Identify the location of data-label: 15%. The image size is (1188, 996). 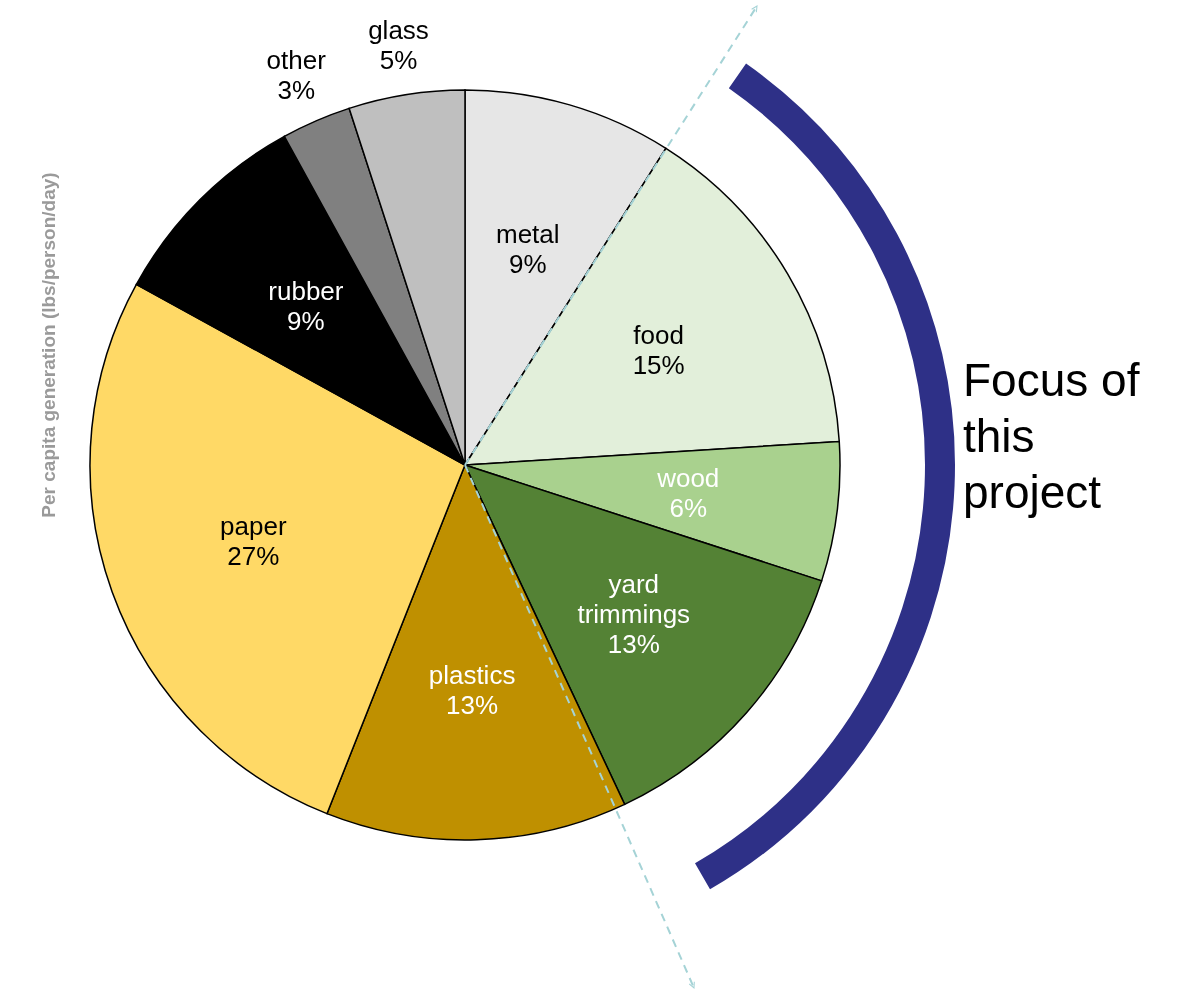
(658, 365).